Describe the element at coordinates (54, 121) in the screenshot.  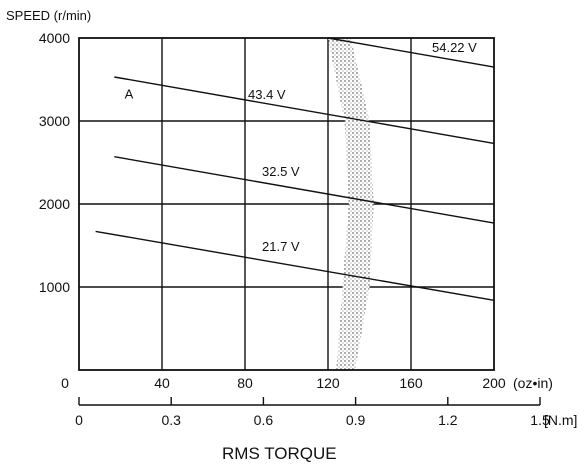
I see `y-tick-label-2: 3000` at that location.